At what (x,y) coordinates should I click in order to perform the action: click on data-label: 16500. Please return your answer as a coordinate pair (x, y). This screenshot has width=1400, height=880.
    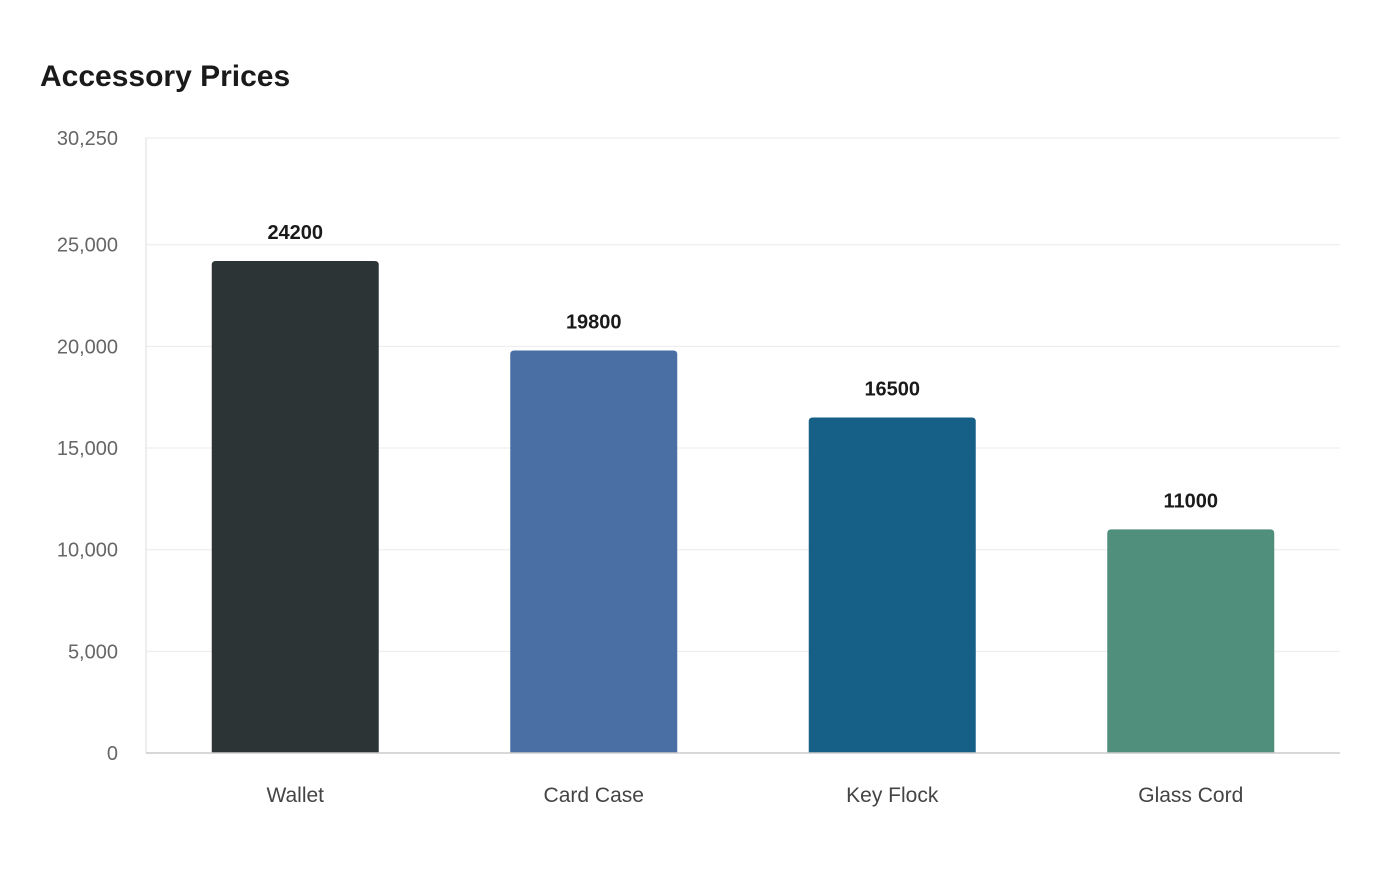
    Looking at the image, I should click on (892, 390).